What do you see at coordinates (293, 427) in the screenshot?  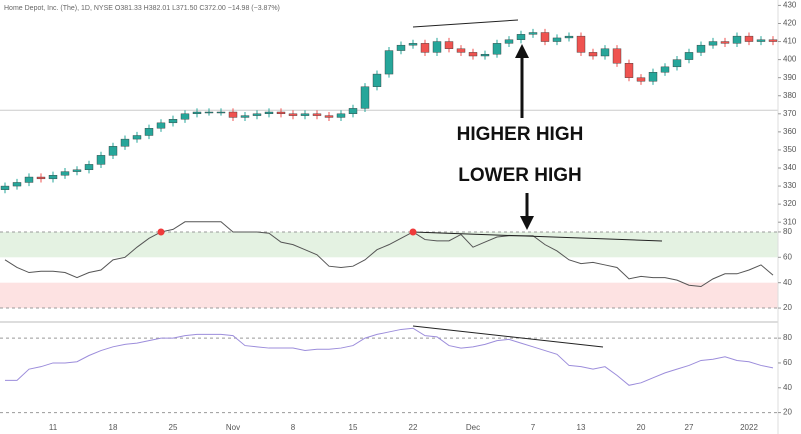 I see `x-tick-label: 8` at bounding box center [293, 427].